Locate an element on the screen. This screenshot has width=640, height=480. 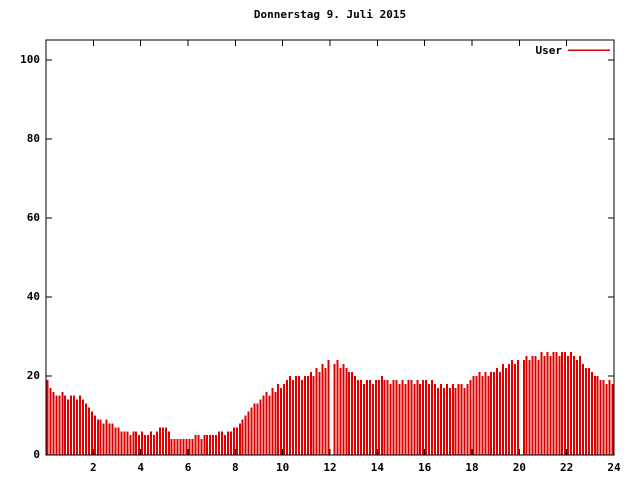
x-tick-label: 4 is located at coordinates (140, 467).